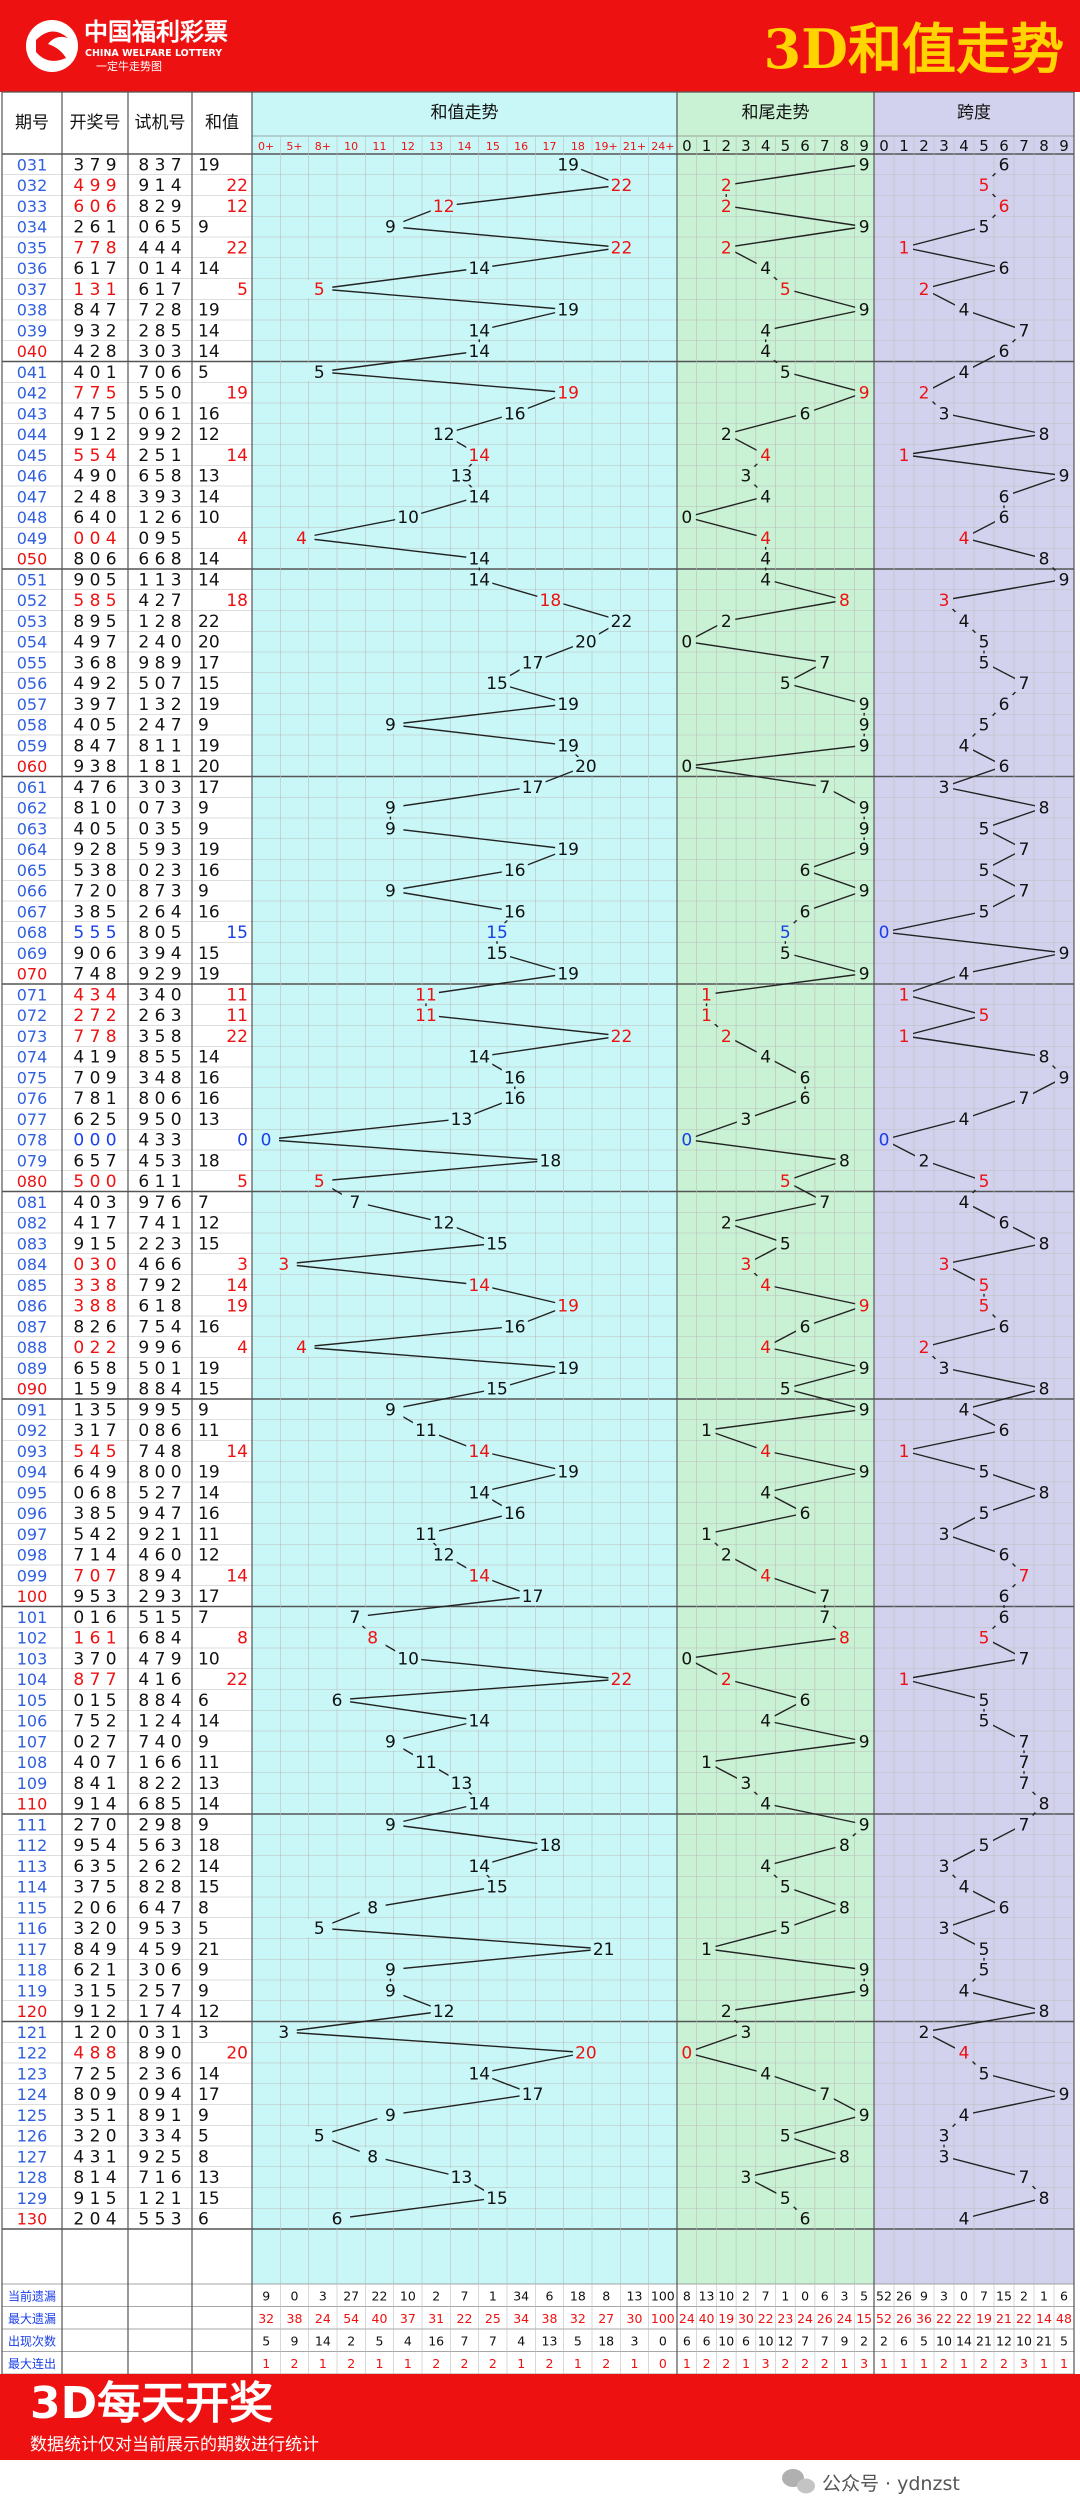 The height and width of the screenshot is (2510, 1080). I want to click on tail-mark: 0, so click(686, 1659).